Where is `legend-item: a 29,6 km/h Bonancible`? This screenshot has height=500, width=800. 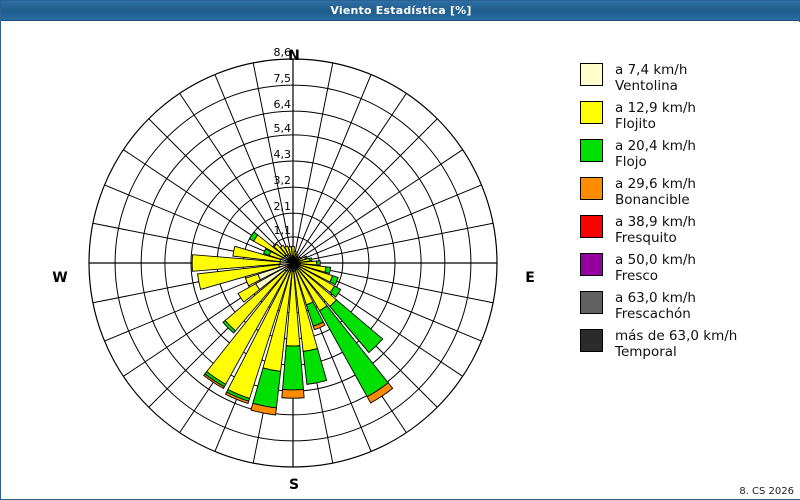
legend-item: a 29,6 km/h Bonancible is located at coordinates (687, 192).